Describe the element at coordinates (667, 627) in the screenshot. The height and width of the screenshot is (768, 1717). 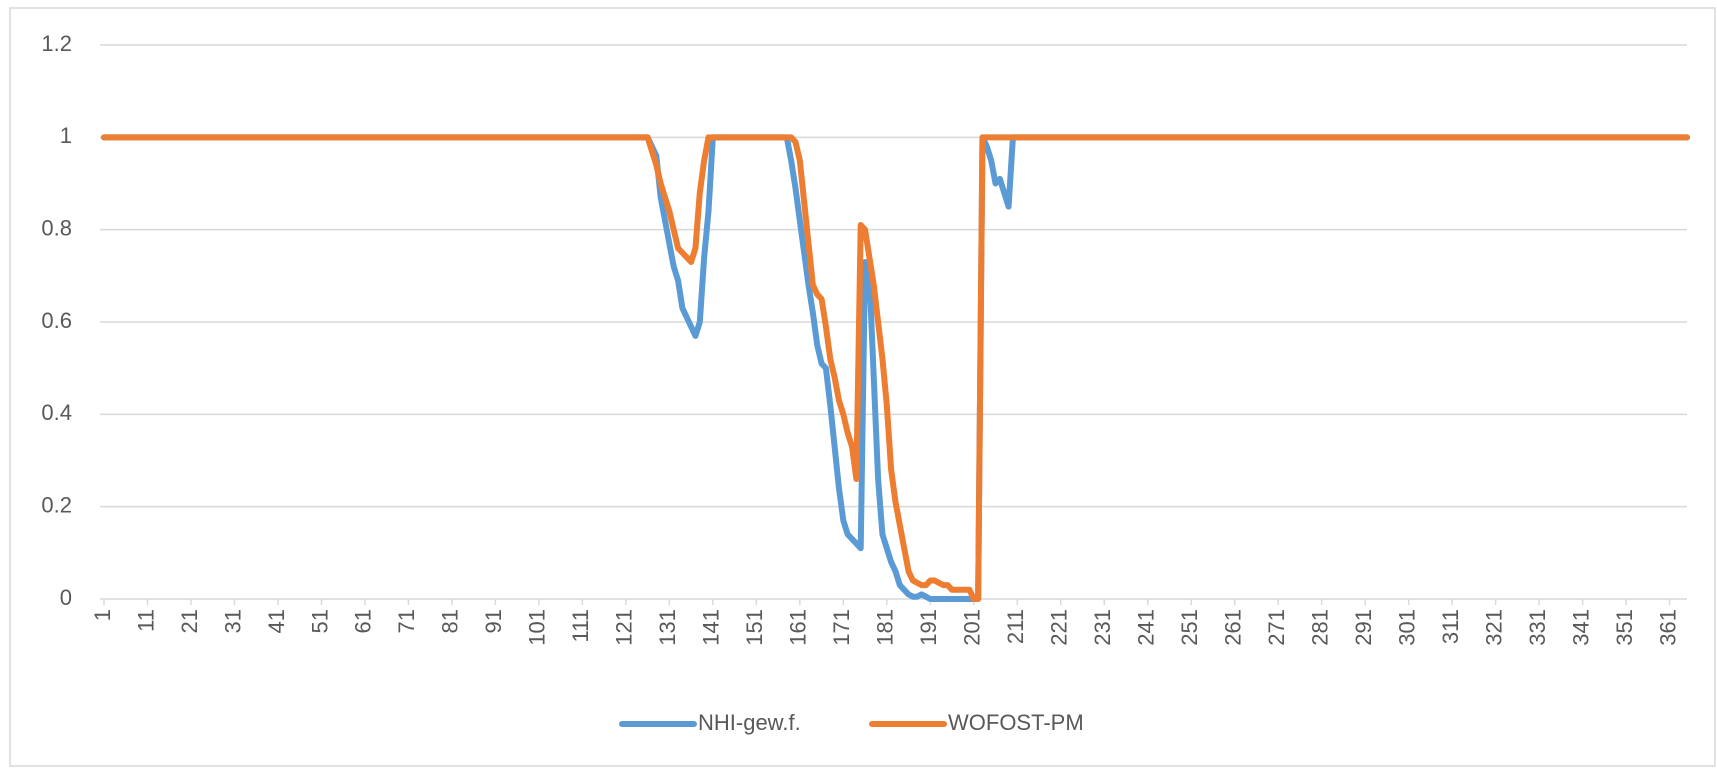
I see `x-tick-label: 131` at that location.